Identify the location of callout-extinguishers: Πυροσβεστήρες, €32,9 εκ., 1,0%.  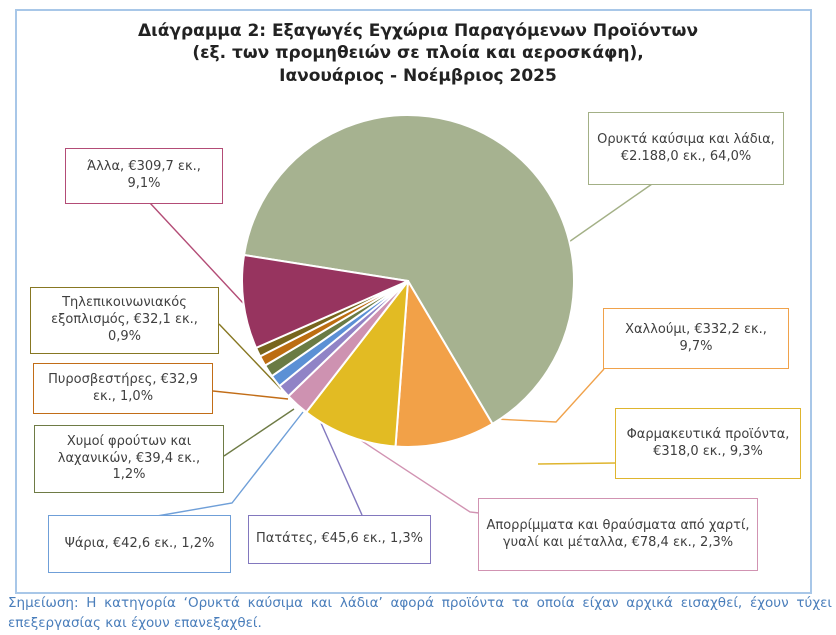
(123, 388).